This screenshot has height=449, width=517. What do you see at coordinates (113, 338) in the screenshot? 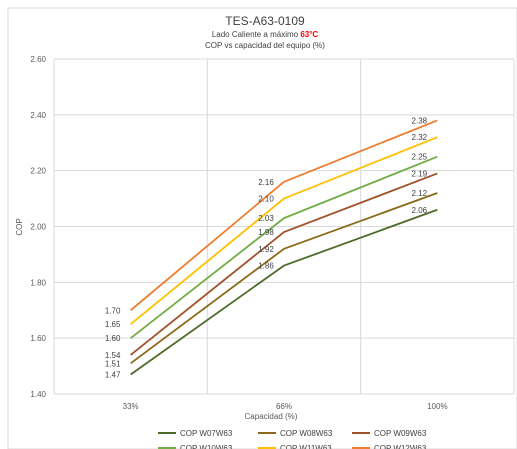
I see `data-label: 1.60` at bounding box center [113, 338].